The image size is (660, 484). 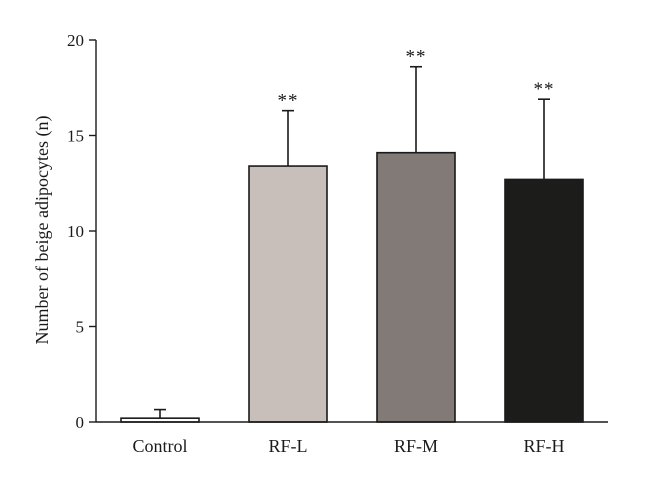 I want to click on y-tick-label: 10, so click(x=75, y=231).